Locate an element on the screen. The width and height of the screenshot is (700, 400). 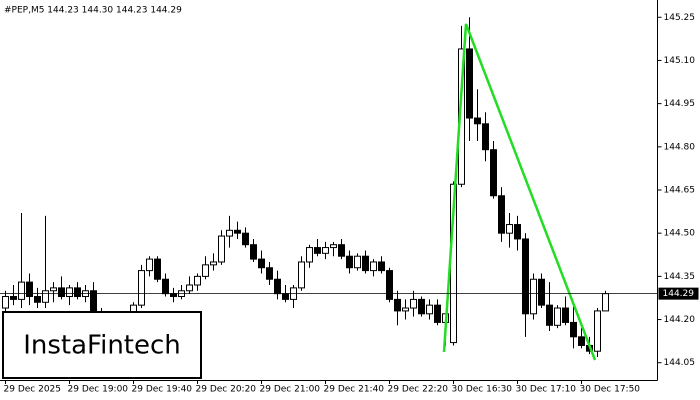
chart-subtitle: #PEP,M5 144.23 144.30 144.23 144.29 is located at coordinates (93, 11).